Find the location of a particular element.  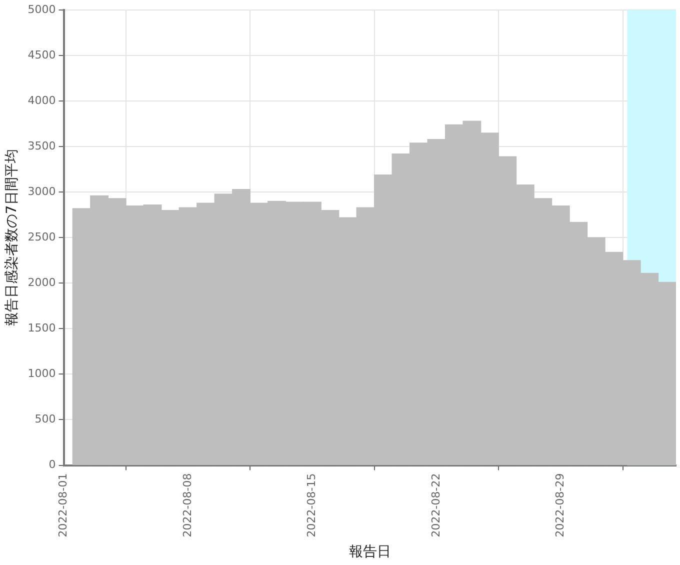

y-axis-title: 報告日感染者数の7日間平均 is located at coordinates (12, 237).